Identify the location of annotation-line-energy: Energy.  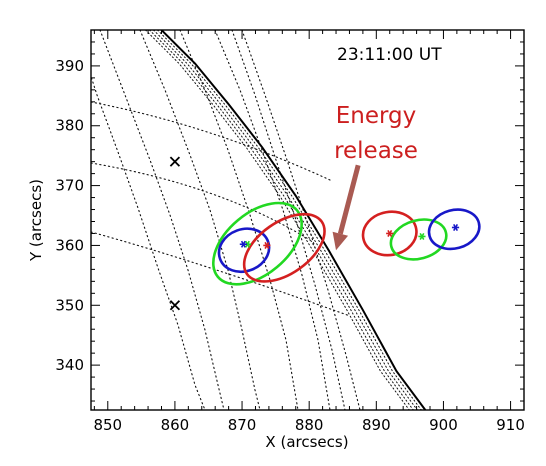
(376, 116).